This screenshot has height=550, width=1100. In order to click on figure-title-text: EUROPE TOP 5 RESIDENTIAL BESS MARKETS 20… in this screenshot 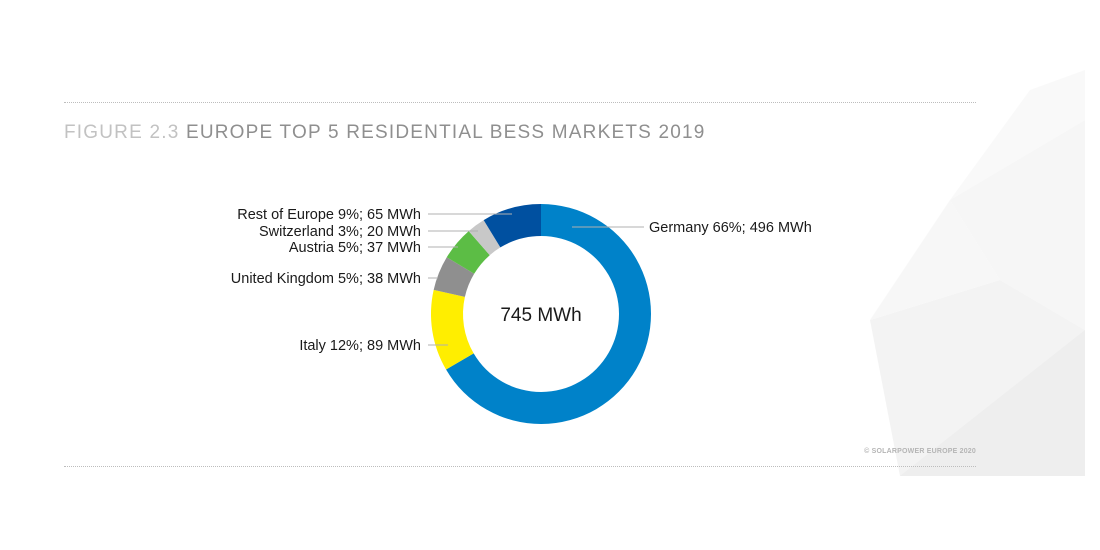, I will do `click(445, 132)`.